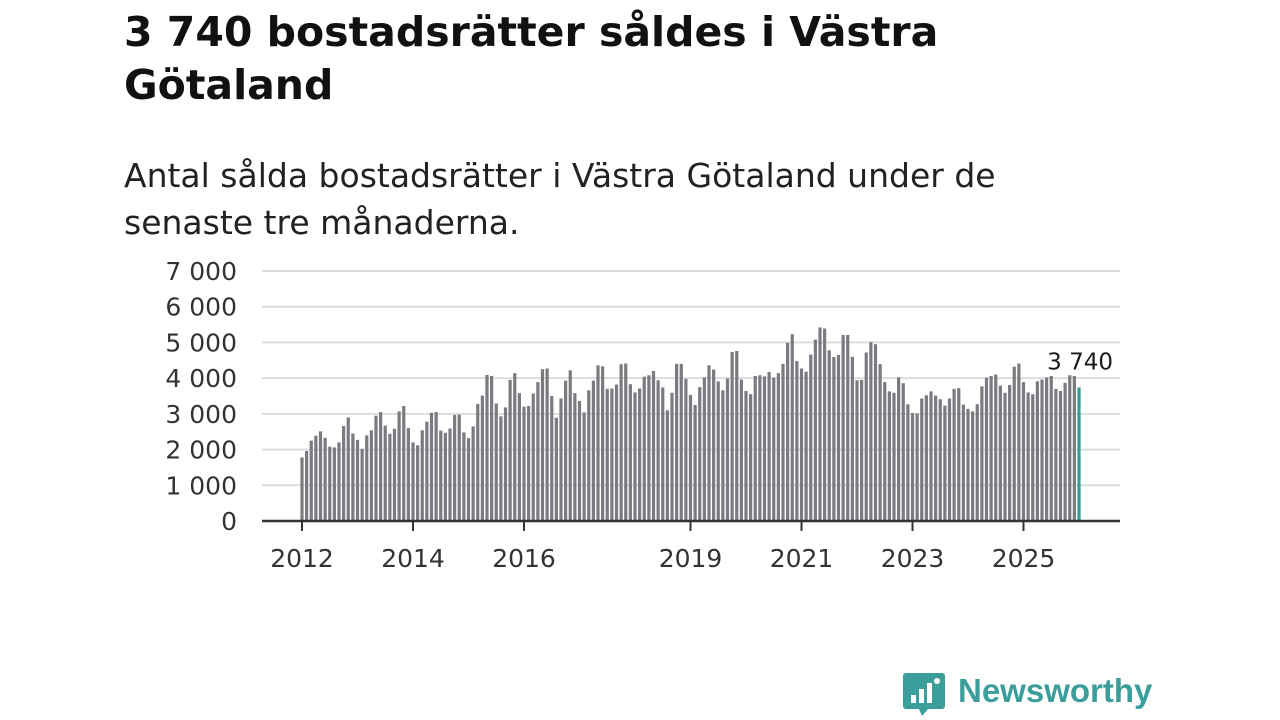 This screenshot has height=720, width=1280. Describe the element at coordinates (1055, 690) in the screenshot. I see `newsworthy-logo-text: Newsworthy` at that location.